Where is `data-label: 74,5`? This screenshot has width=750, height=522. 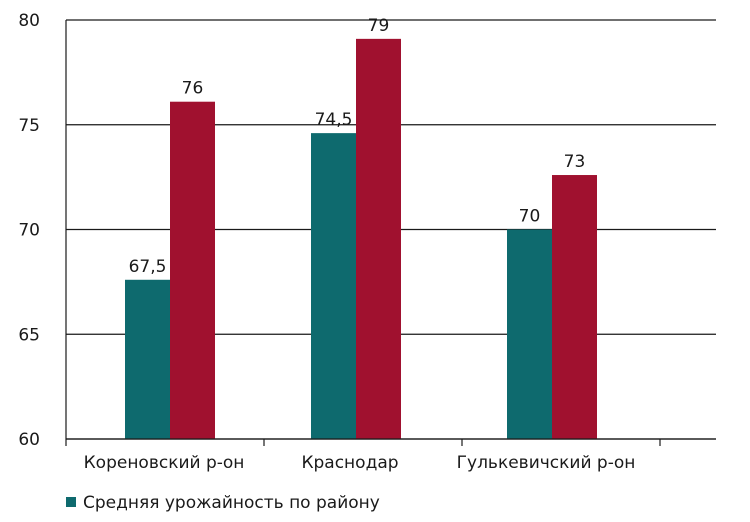 data-label: 74,5 is located at coordinates (334, 120).